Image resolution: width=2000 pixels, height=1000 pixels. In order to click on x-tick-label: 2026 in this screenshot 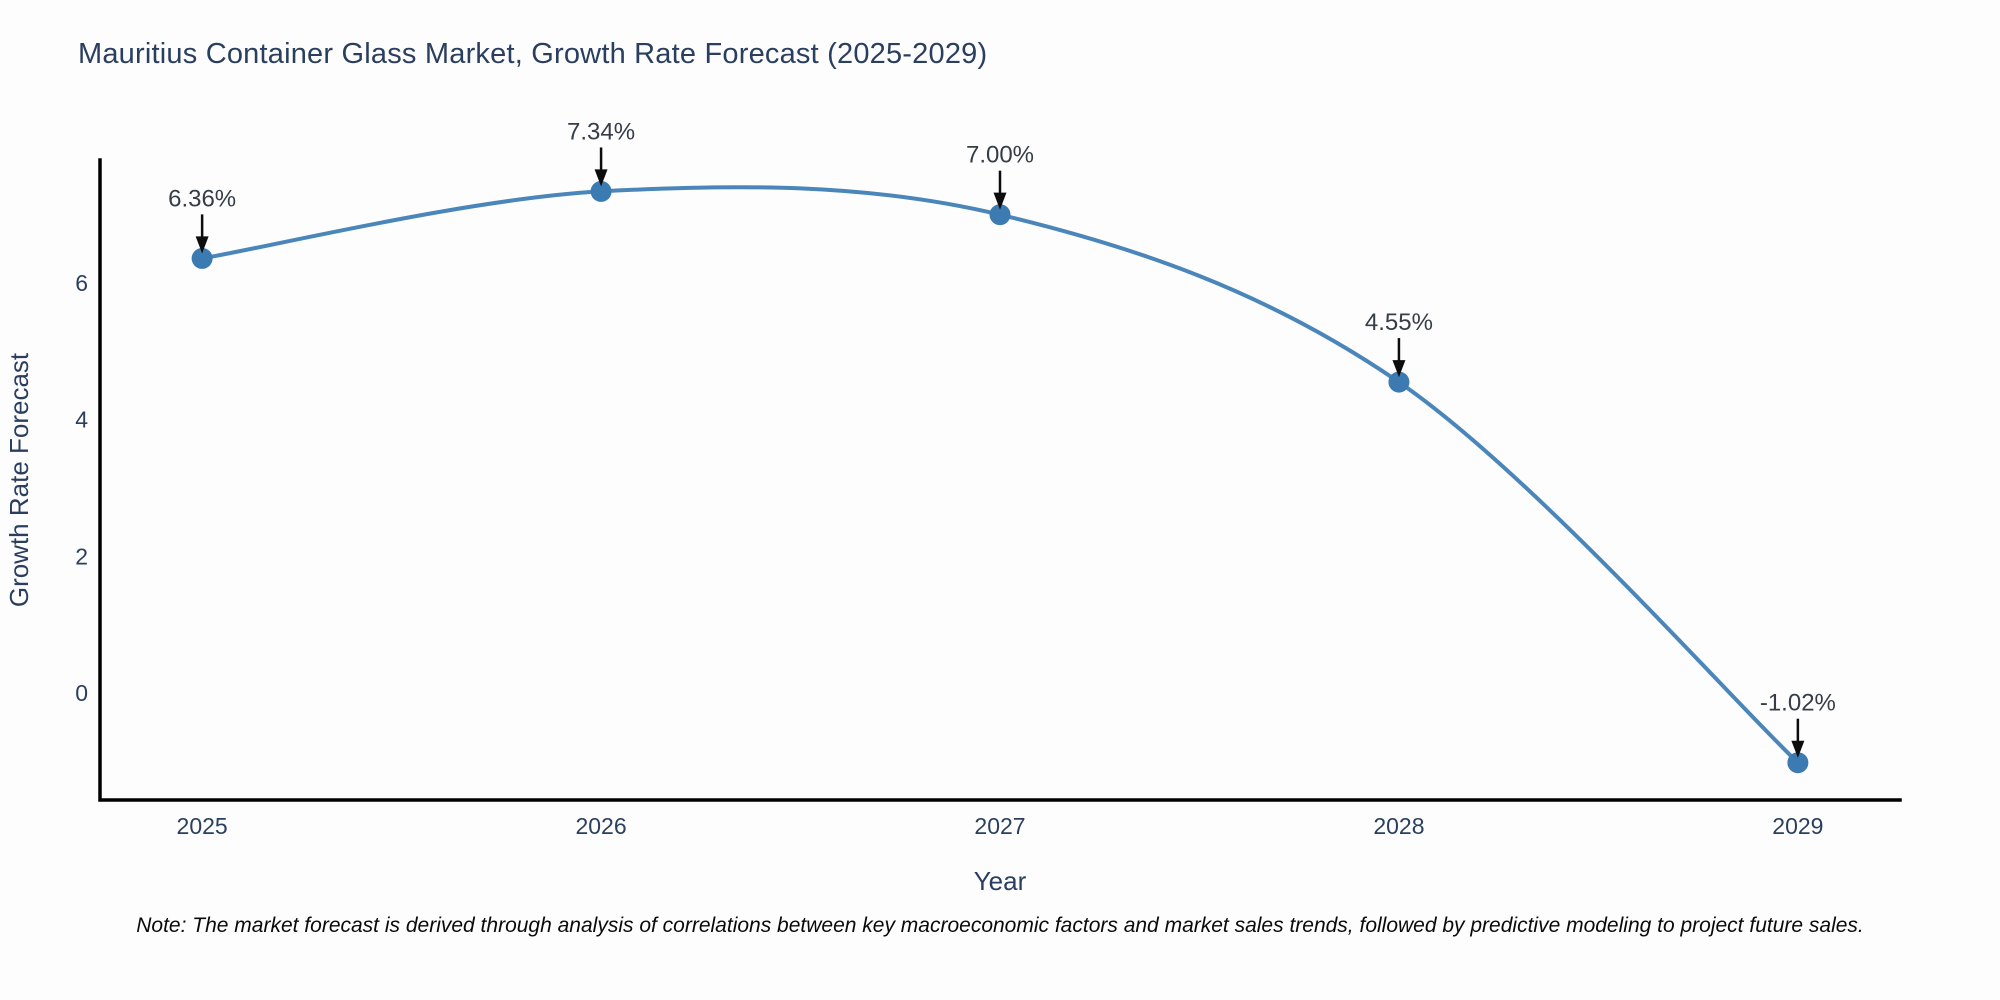, I will do `click(600, 826)`.